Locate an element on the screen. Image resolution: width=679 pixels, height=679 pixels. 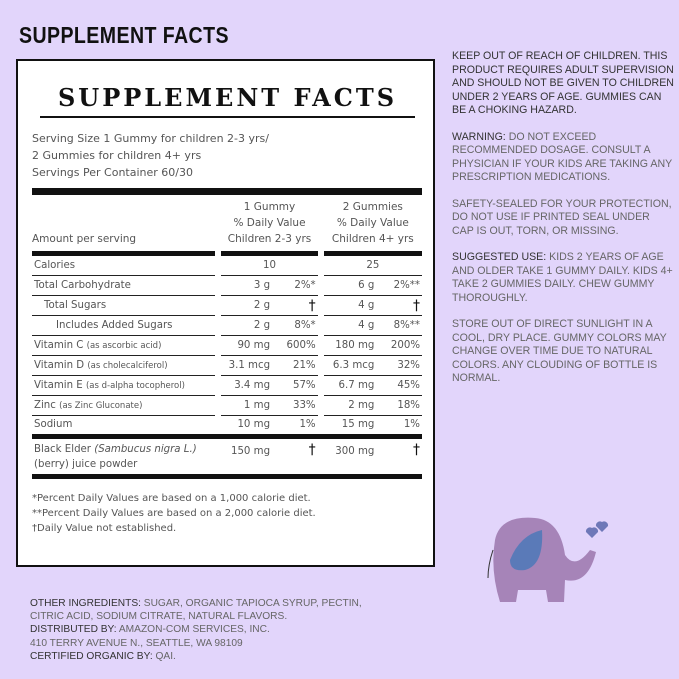
amount-header: Amount per serving is located at coordinates (124, 227).